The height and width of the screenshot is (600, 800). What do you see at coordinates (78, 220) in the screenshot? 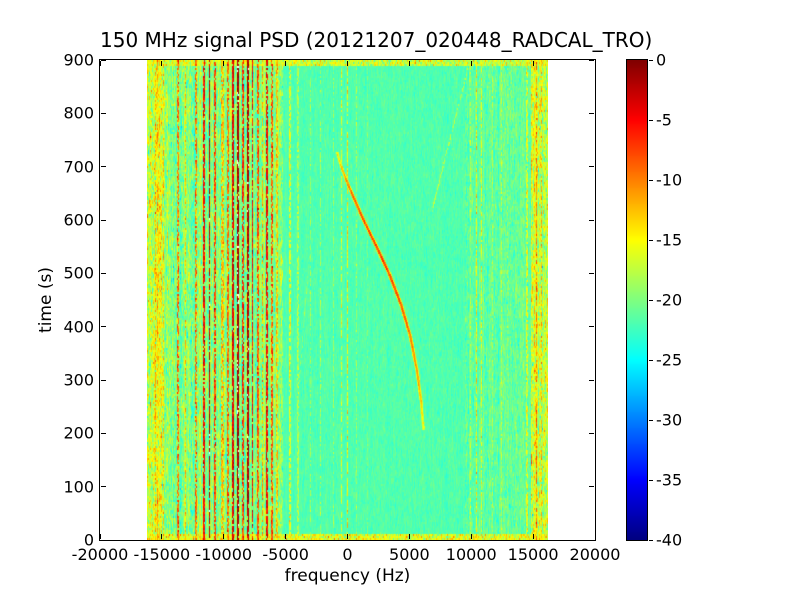
I see `y-tick-label: 600` at bounding box center [78, 220].